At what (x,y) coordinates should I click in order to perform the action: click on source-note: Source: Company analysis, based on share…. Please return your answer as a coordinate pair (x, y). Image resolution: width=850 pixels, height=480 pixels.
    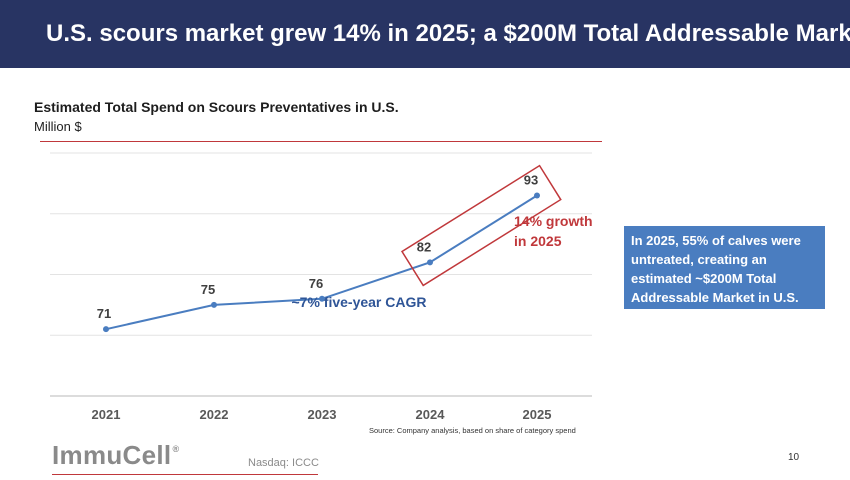
    Looking at the image, I should click on (472, 430).